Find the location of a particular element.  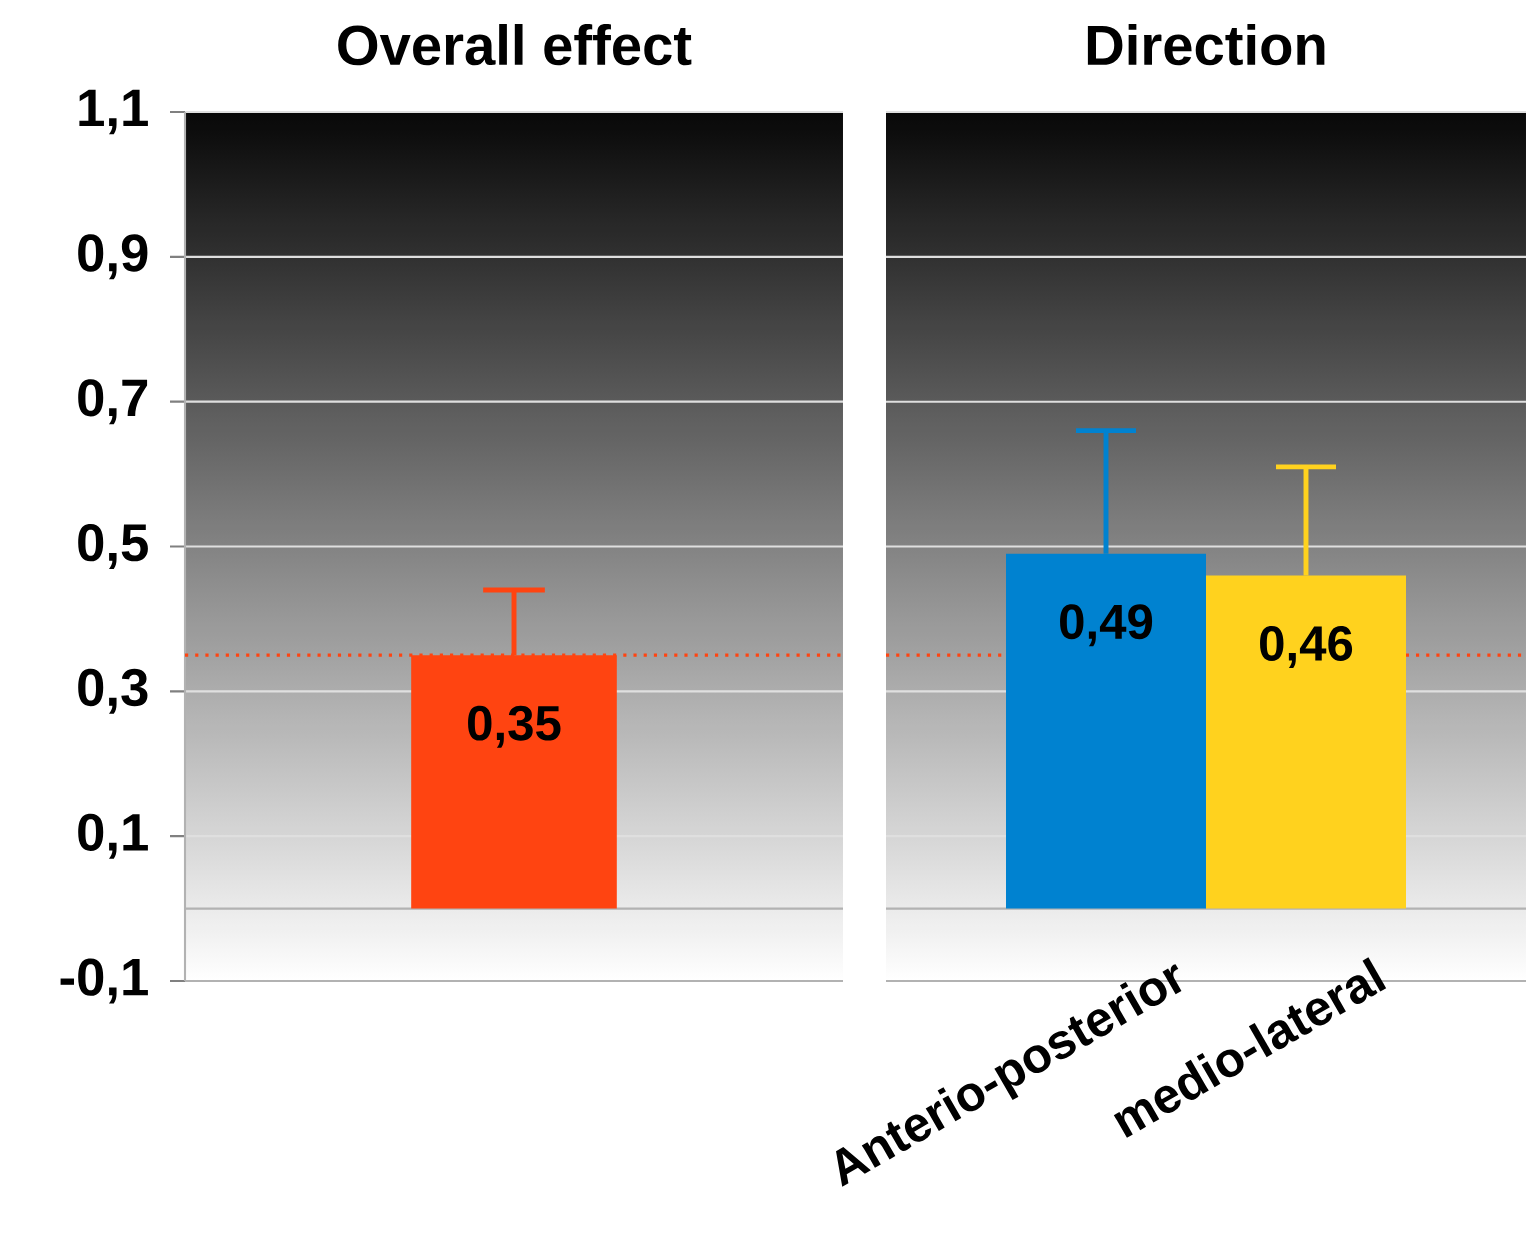

chart-title: Direction is located at coordinates (1206, 45).